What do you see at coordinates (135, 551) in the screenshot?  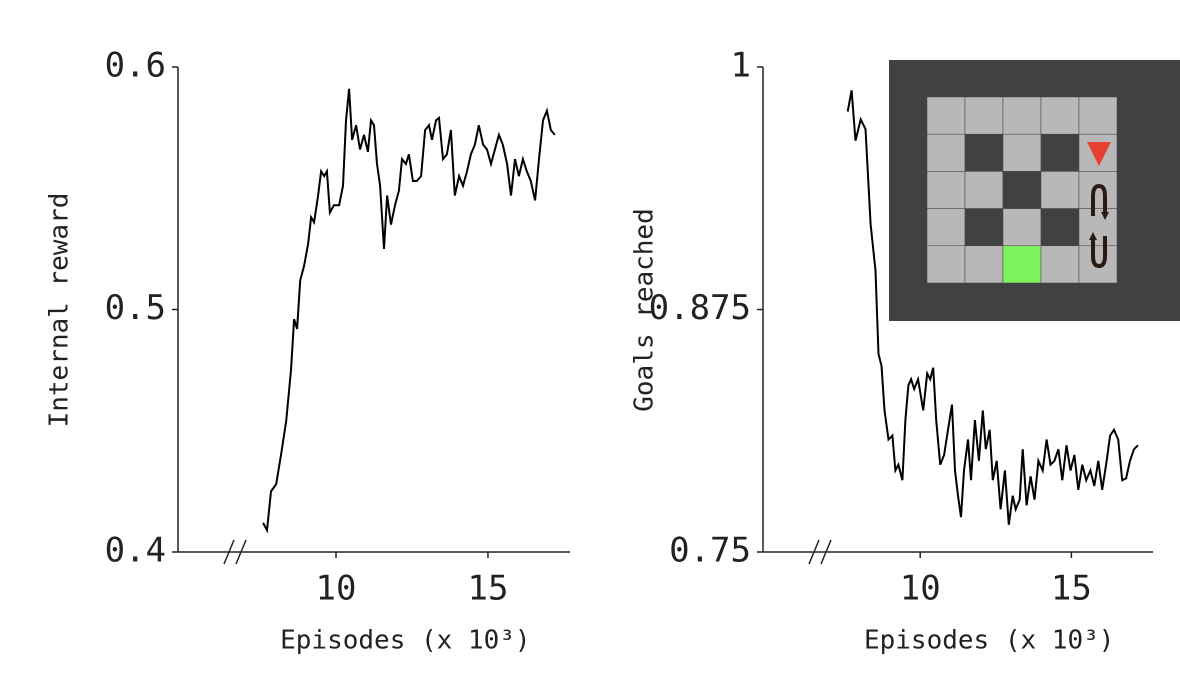 I see `y-tick-label: 0.4` at bounding box center [135, 551].